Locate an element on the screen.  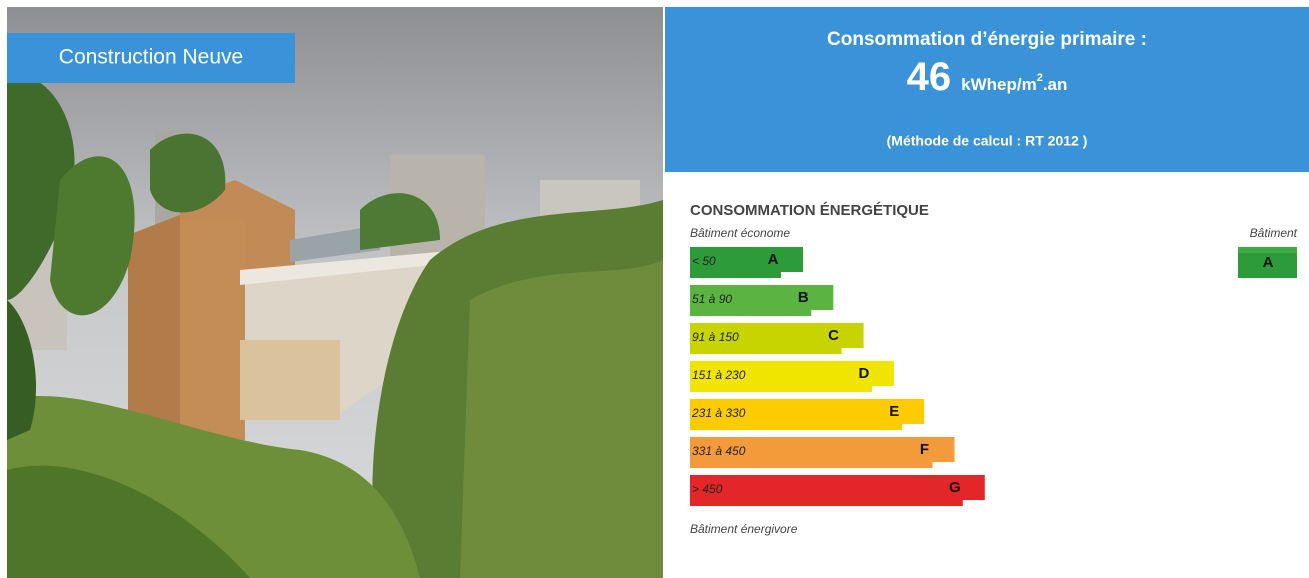
panel-unit-suffix: .an is located at coordinates (1055, 84).